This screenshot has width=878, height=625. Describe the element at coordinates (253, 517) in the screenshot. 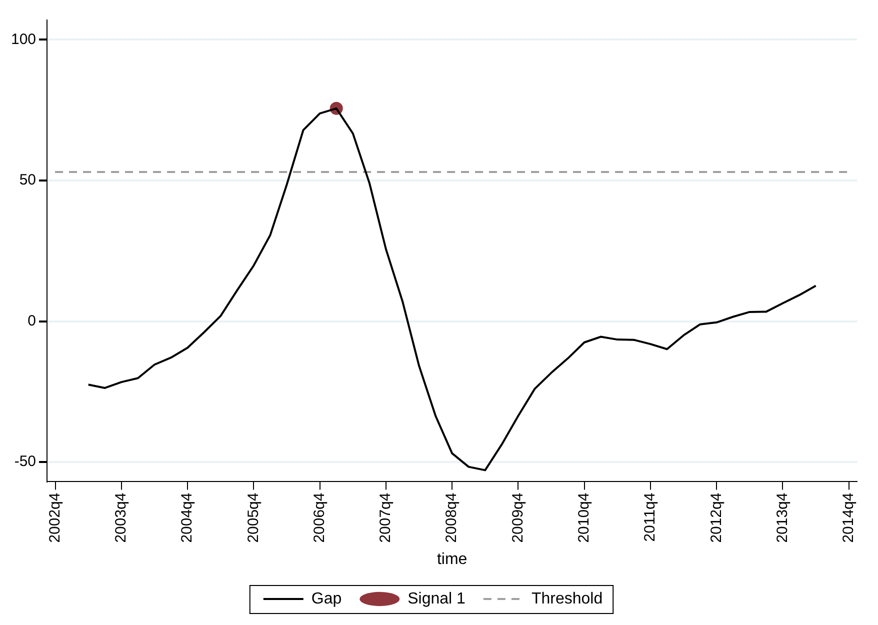

I see `x-tick-label: 2005q4` at that location.